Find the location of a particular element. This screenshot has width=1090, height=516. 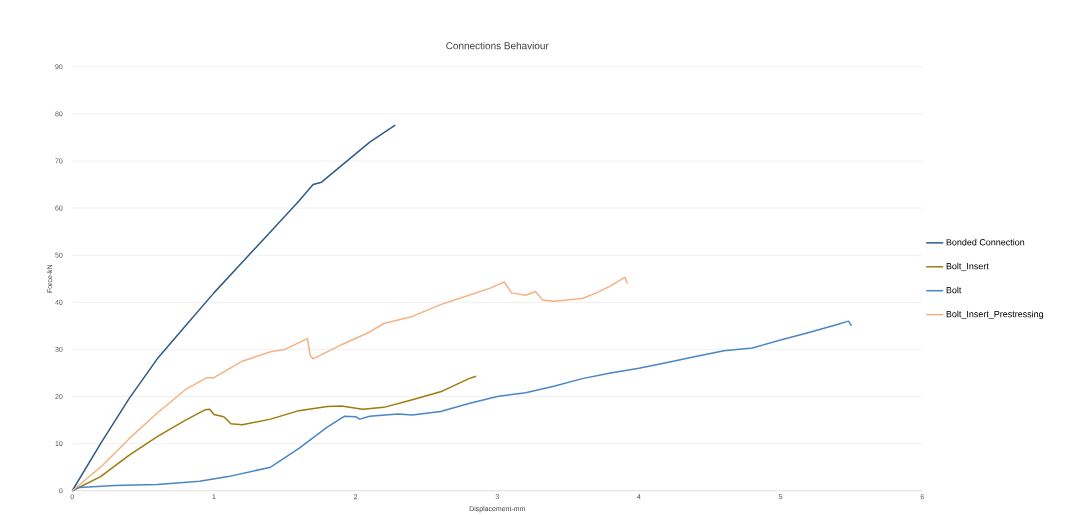

legend-label: Bolt_Insert is located at coordinates (967, 267).